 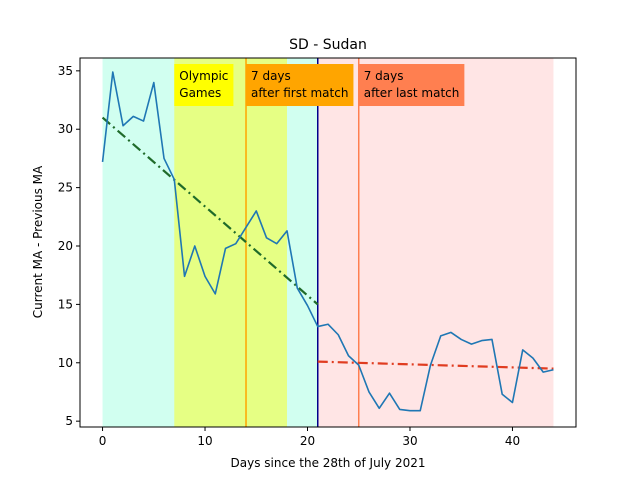 What do you see at coordinates (65, 246) in the screenshot?
I see `y-tick-label: 20` at bounding box center [65, 246].